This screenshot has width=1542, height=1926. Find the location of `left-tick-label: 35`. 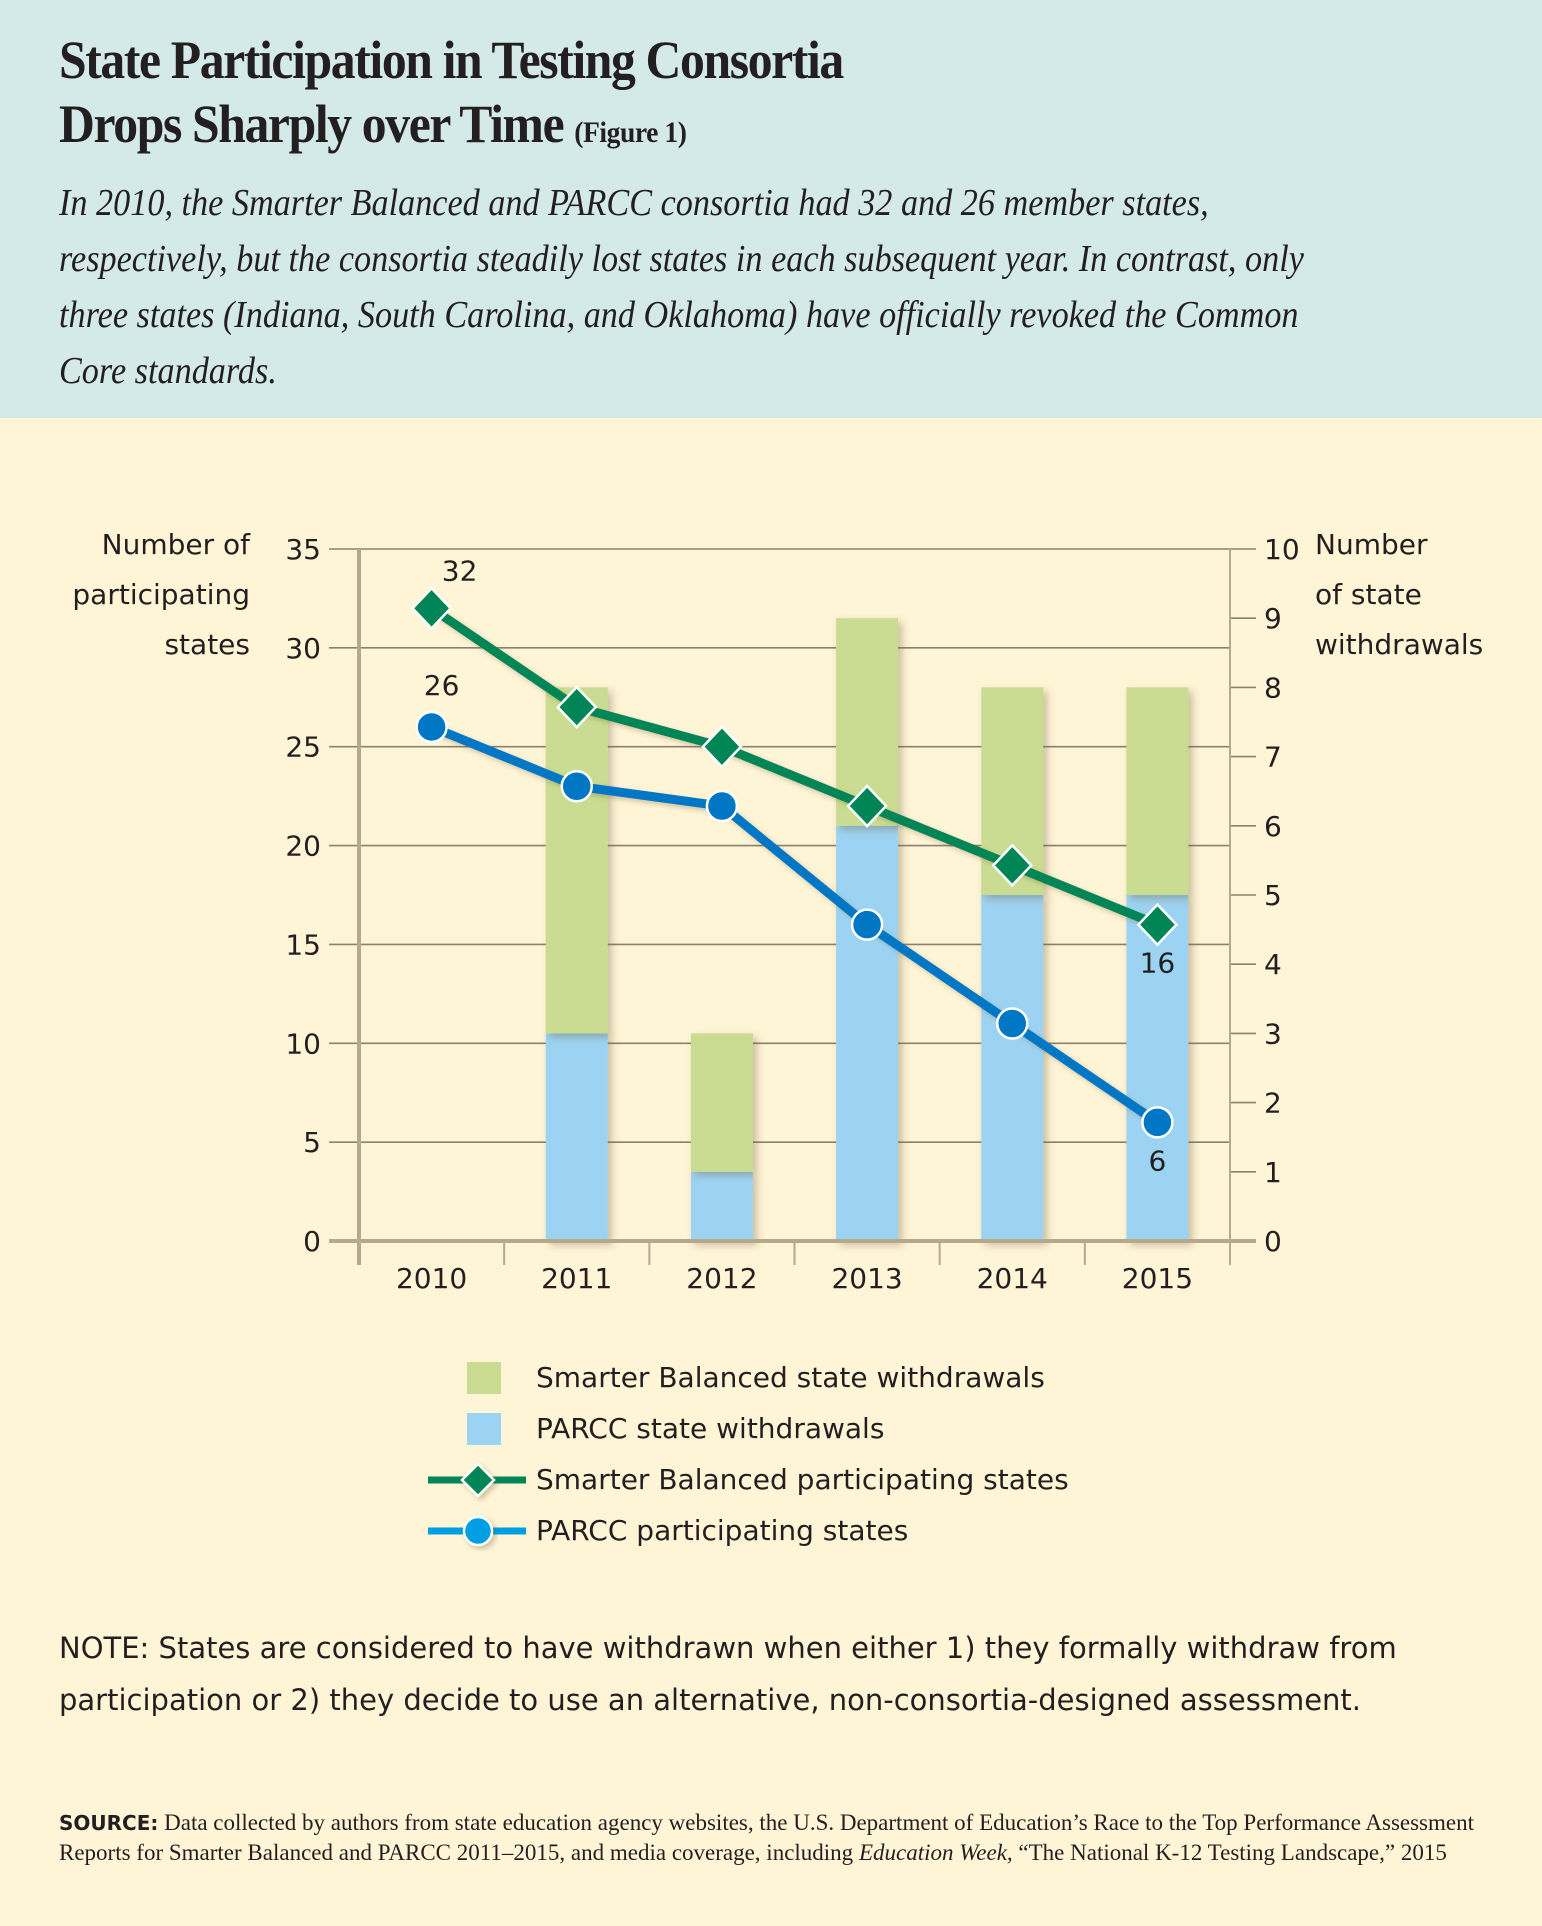

left-tick-label: 35 is located at coordinates (303, 549).